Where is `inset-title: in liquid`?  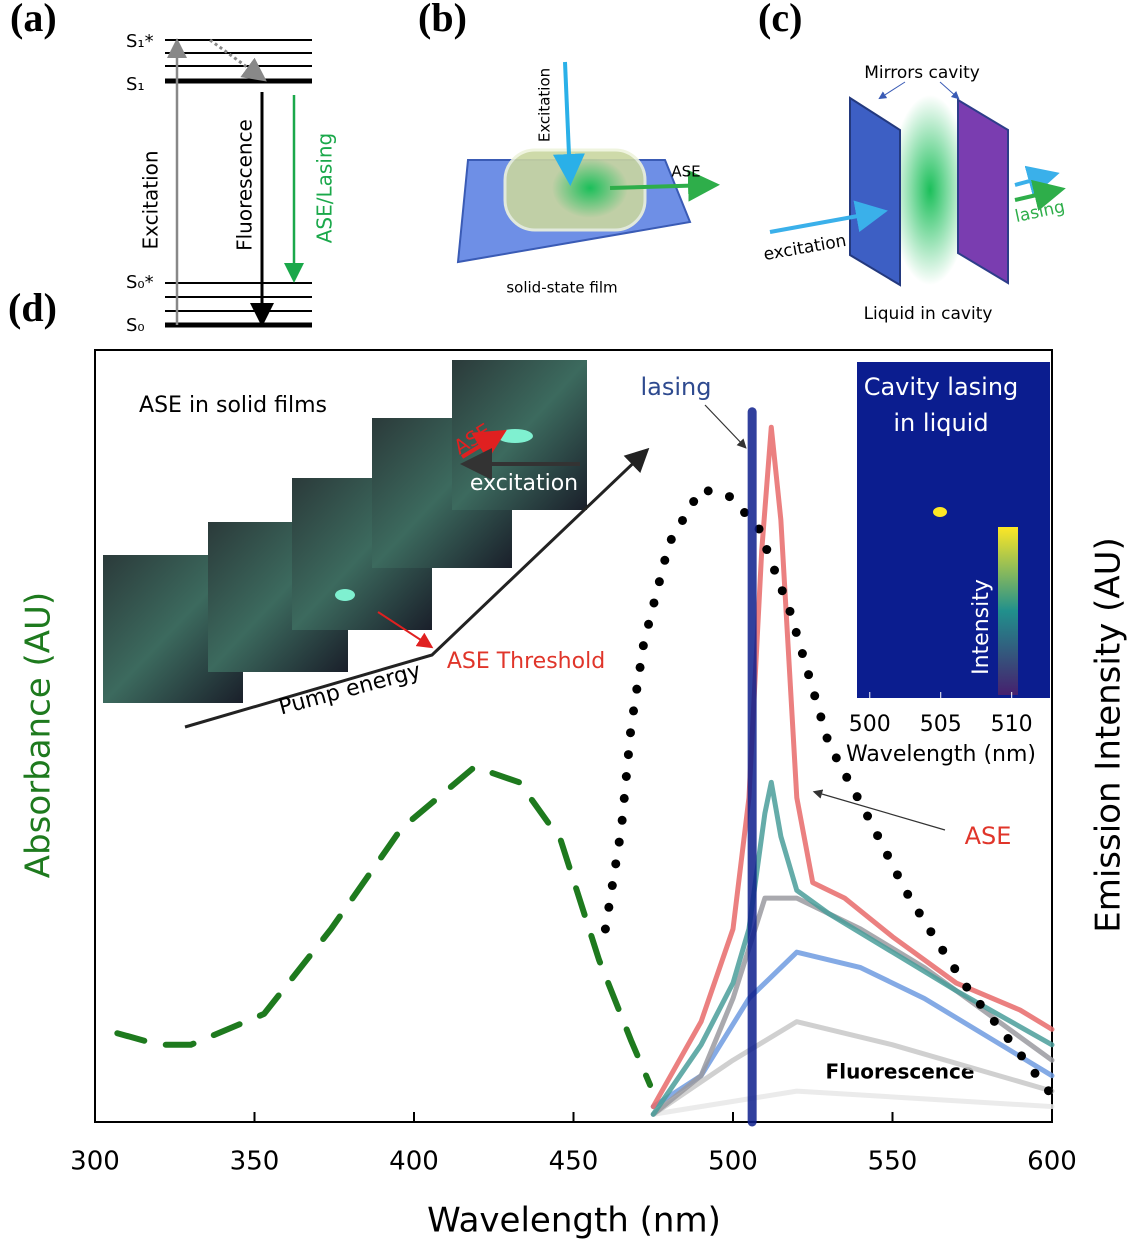
inset-title: in liquid is located at coordinates (940, 423).